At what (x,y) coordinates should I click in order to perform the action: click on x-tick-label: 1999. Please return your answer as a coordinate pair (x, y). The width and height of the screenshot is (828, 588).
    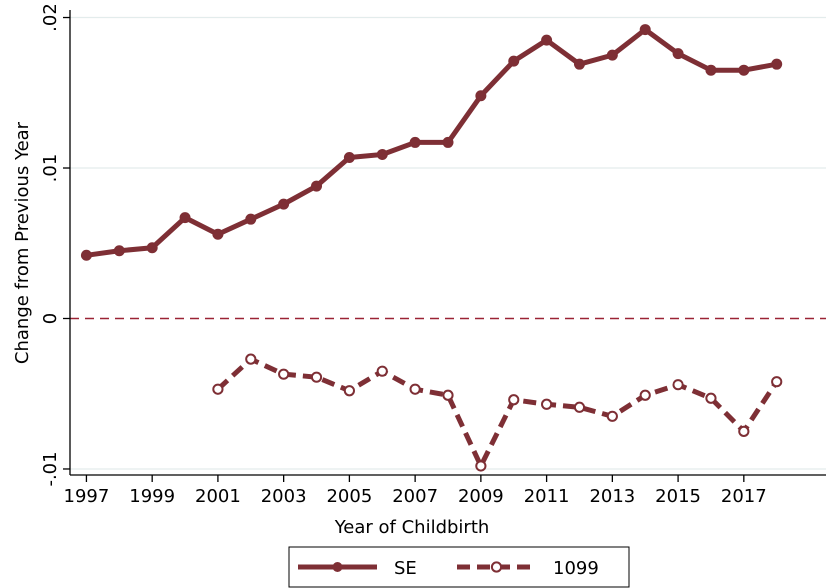
    Looking at the image, I should click on (152, 496).